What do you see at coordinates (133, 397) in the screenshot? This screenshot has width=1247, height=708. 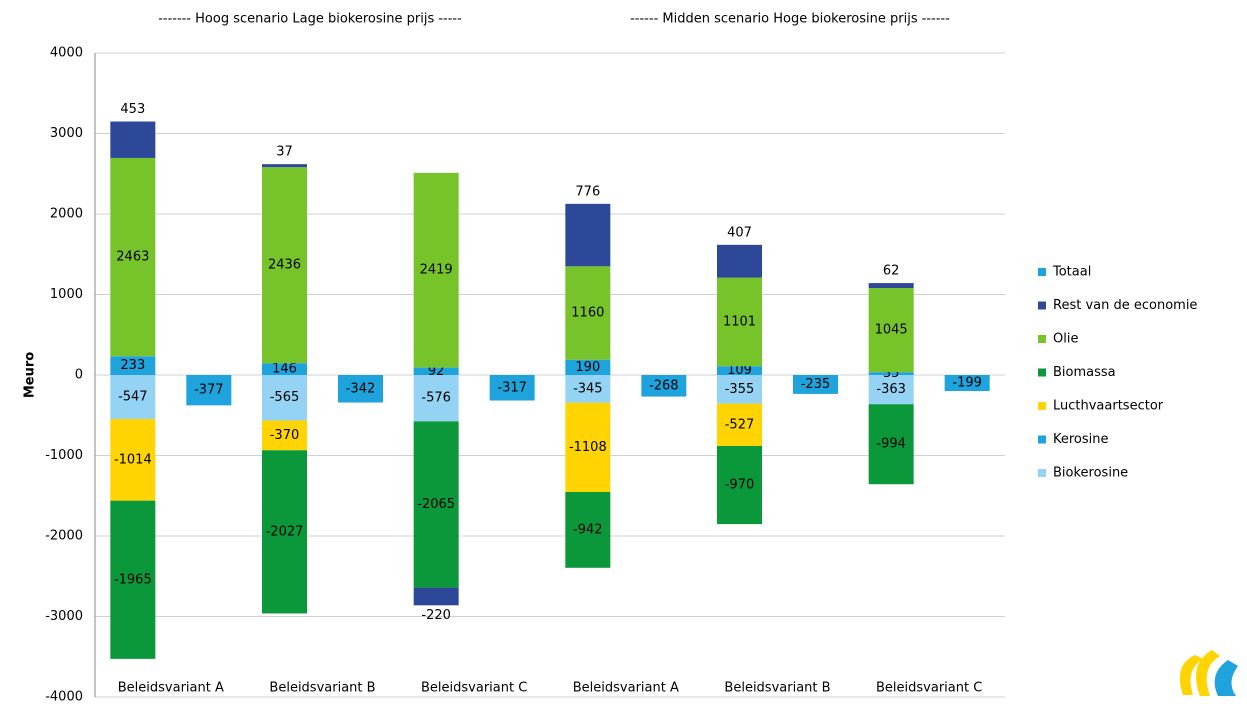 I see `data-label: -547` at bounding box center [133, 397].